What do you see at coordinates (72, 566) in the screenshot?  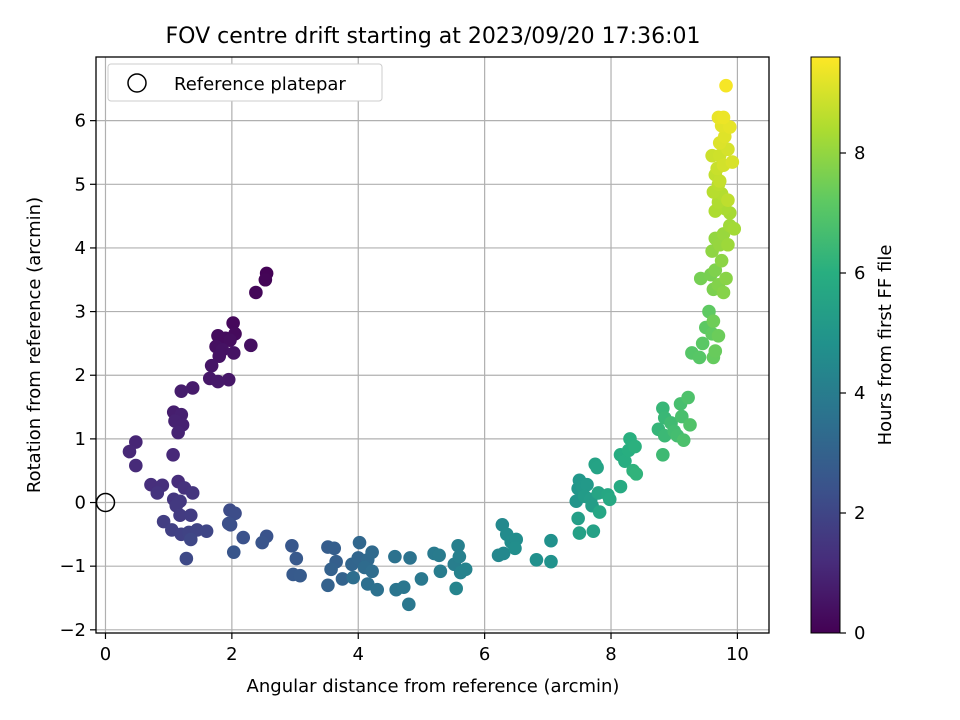 I see `y-tick-label: −1` at bounding box center [72, 566].